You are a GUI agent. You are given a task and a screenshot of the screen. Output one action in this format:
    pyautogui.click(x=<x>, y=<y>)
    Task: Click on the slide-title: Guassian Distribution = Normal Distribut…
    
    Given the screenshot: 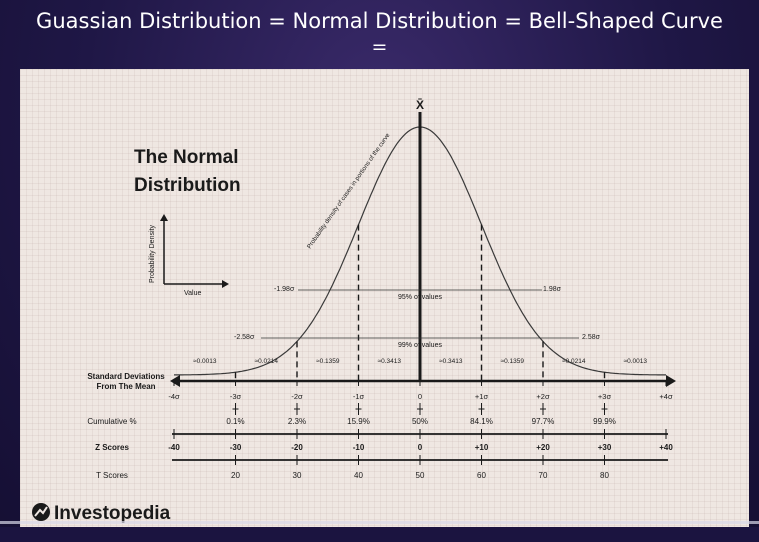 What is the action you would take?
    pyautogui.click(x=379, y=21)
    